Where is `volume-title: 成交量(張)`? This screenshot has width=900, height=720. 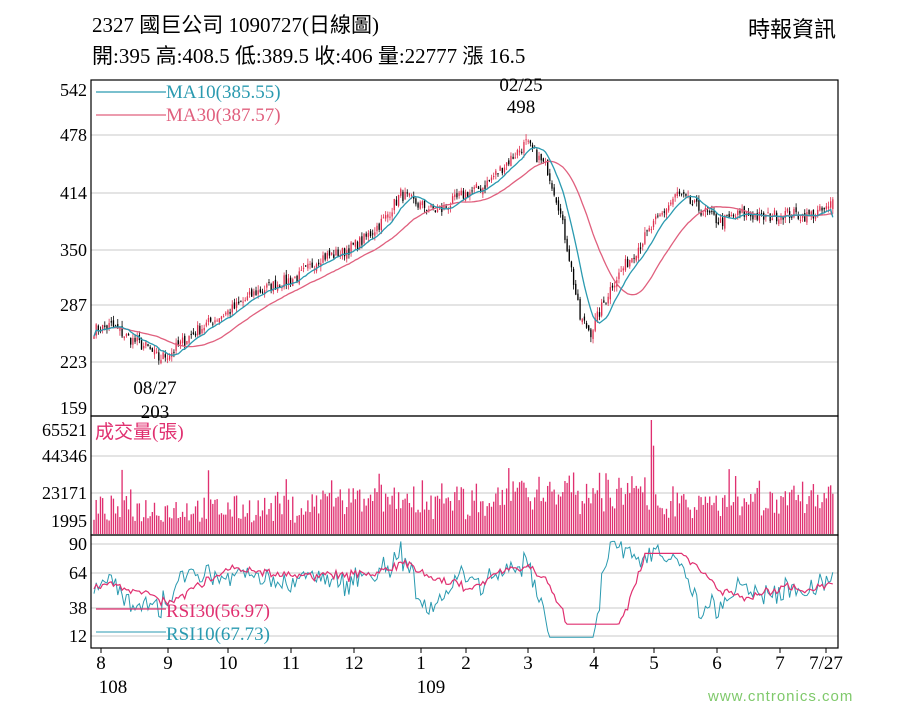 volume-title: 成交量(張) is located at coordinates (139, 432).